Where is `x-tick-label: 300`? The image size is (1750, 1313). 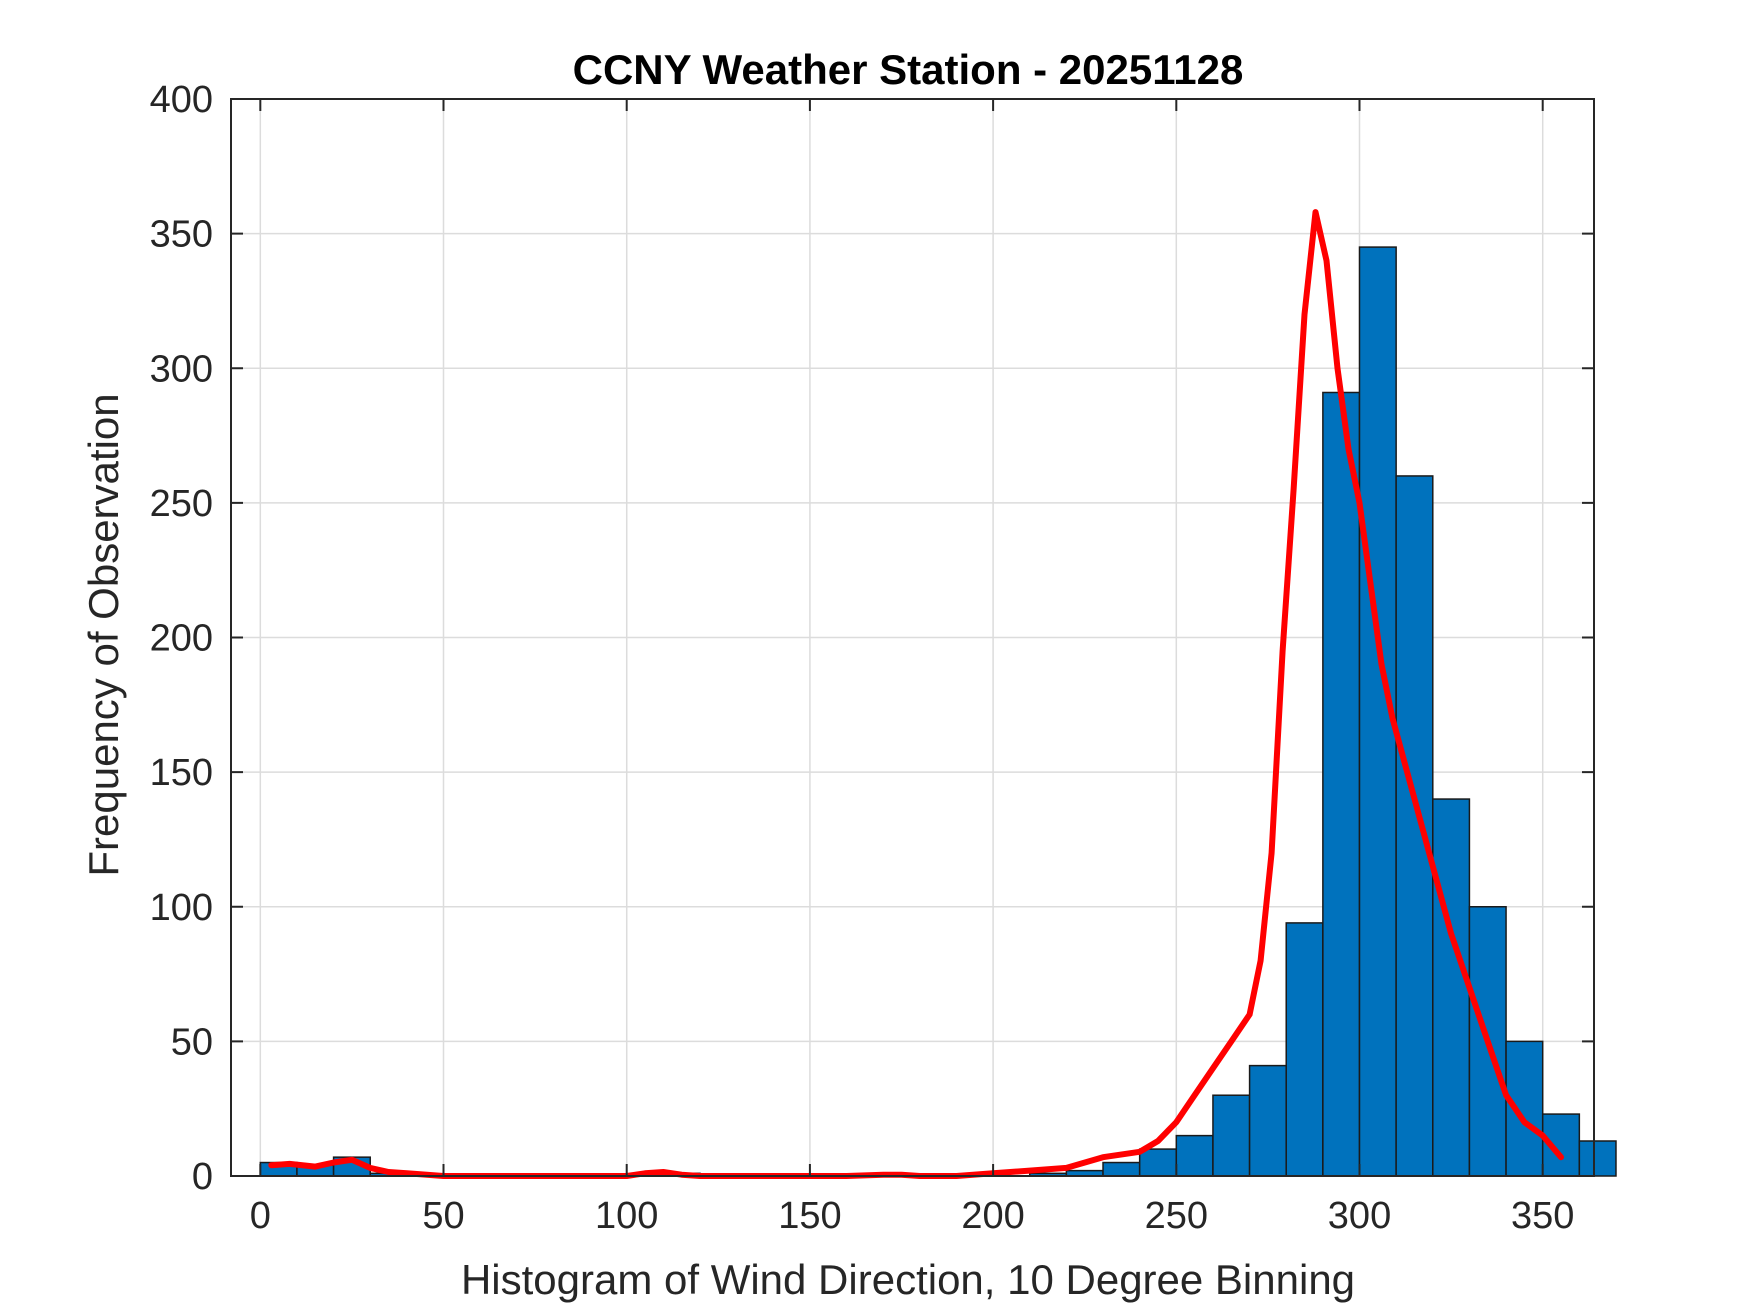
x-tick-label: 300 is located at coordinates (1359, 1216).